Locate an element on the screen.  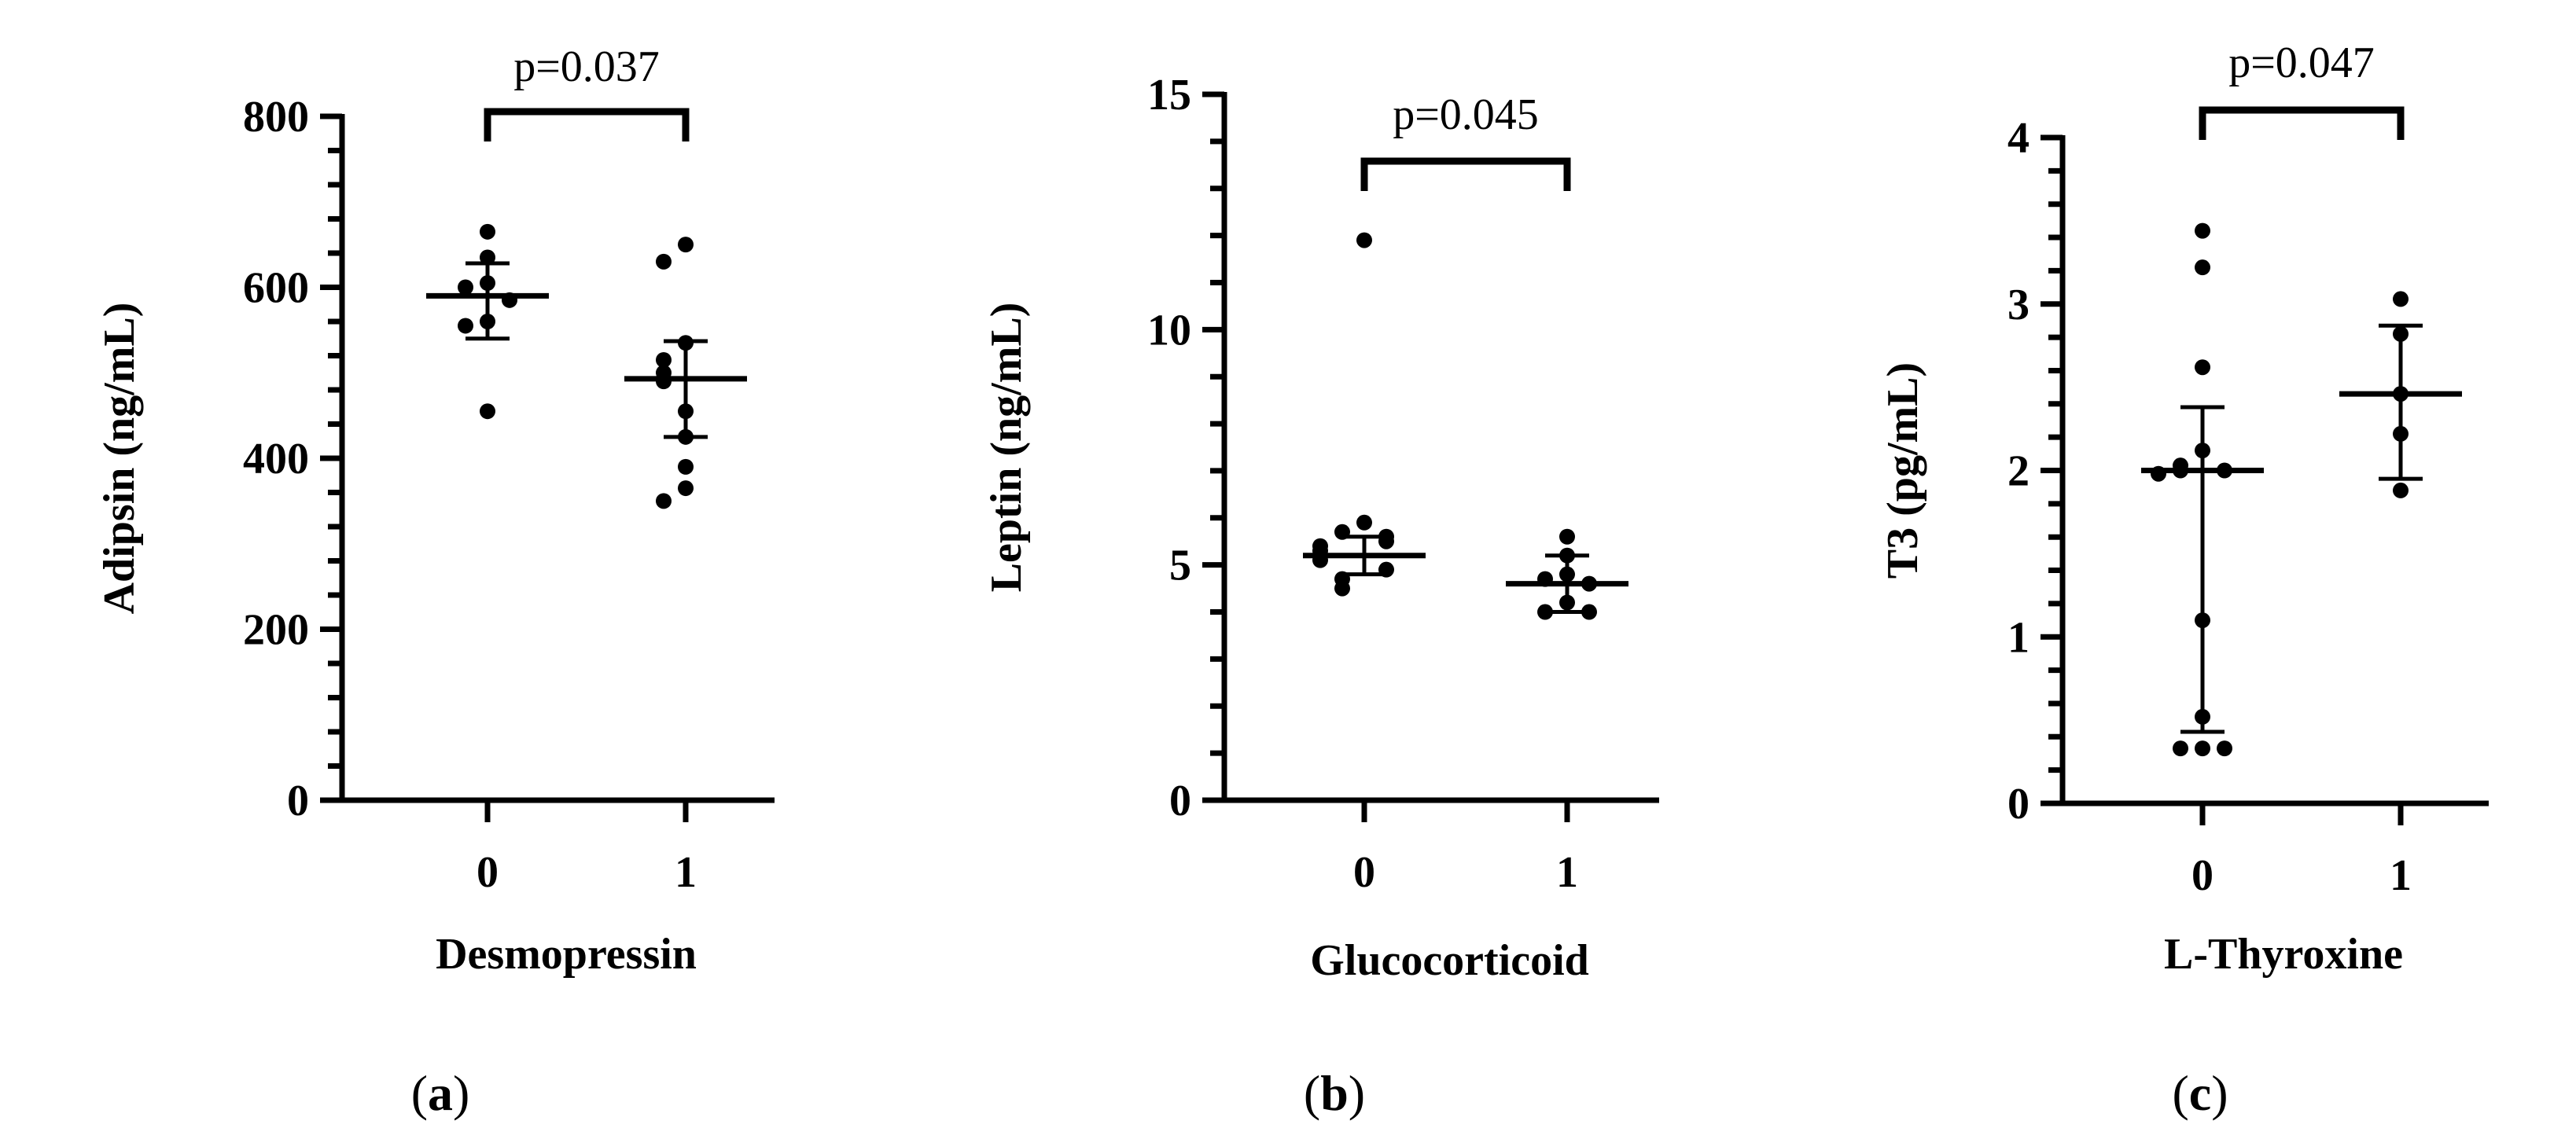
panel-label-letter: c is located at coordinates (2200, 1093).